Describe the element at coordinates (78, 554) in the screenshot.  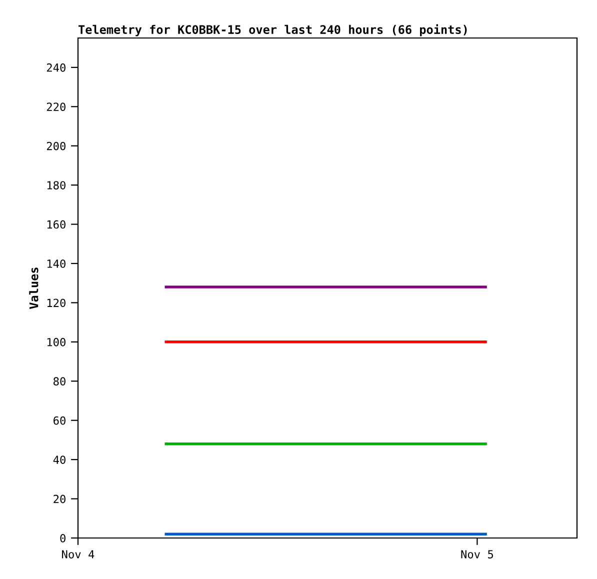
I see `x-tick-label: Nov 4` at that location.